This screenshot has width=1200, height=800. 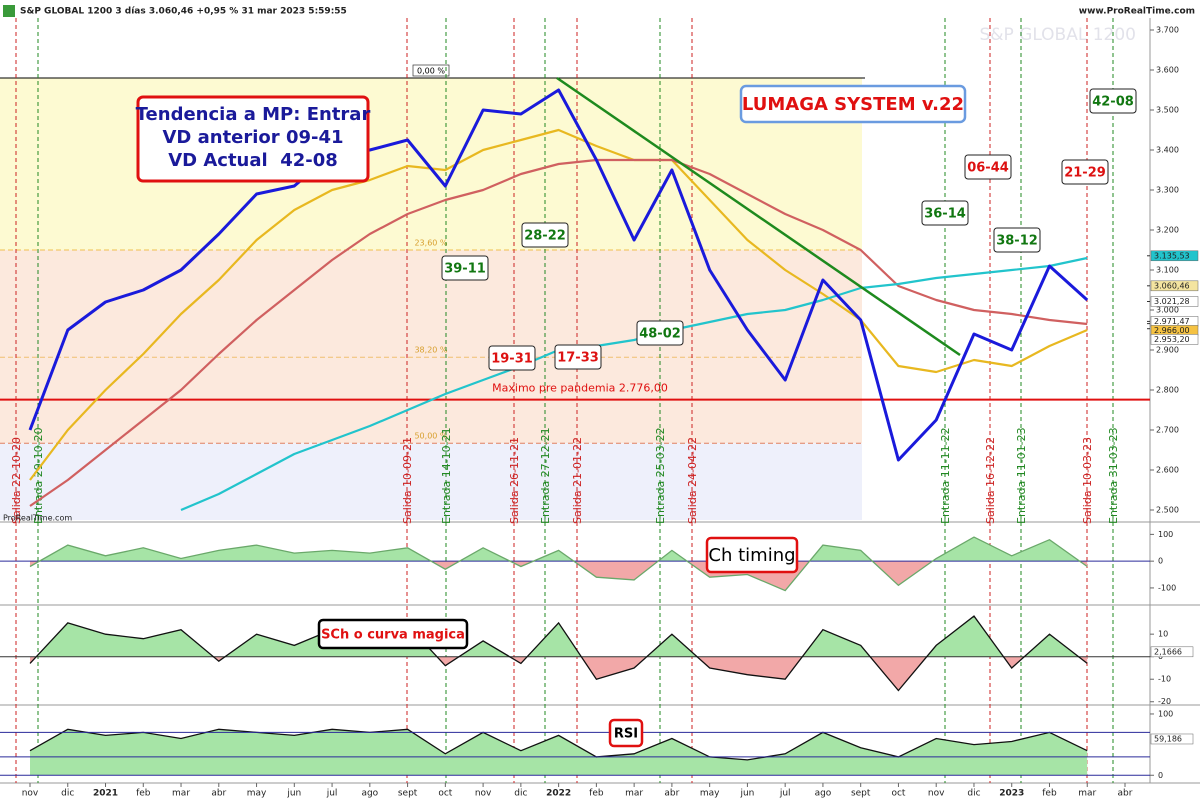 I want to click on signal-label: Salida 22-10-20, so click(x=16, y=480).